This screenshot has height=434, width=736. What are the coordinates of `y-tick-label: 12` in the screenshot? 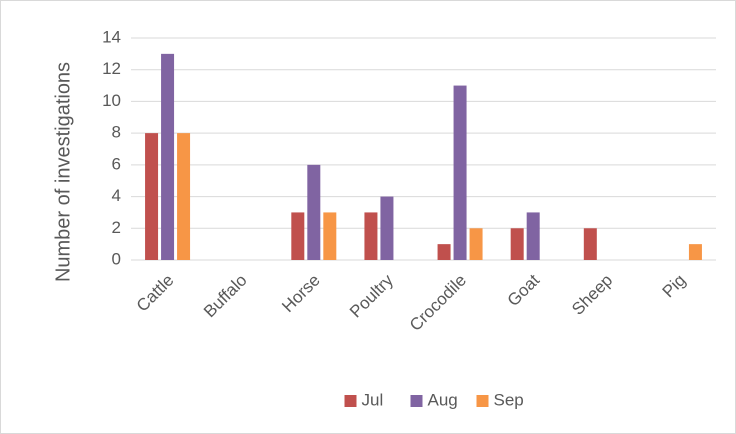 It's located at (111, 68).